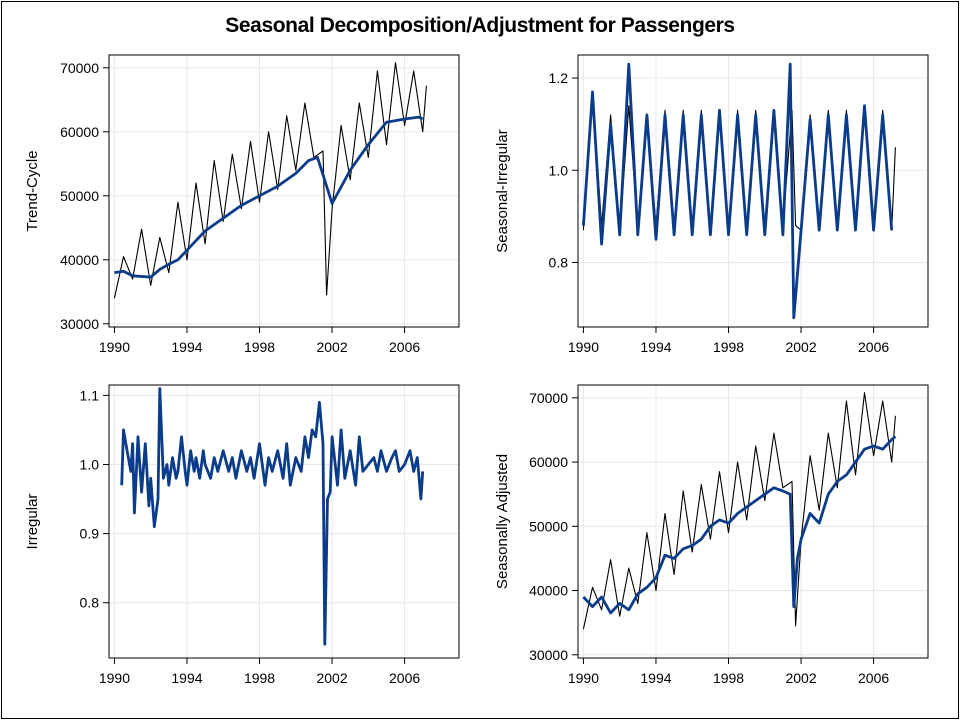 The height and width of the screenshot is (720, 960). I want to click on y-tick-label: 0.9, so click(90, 534).